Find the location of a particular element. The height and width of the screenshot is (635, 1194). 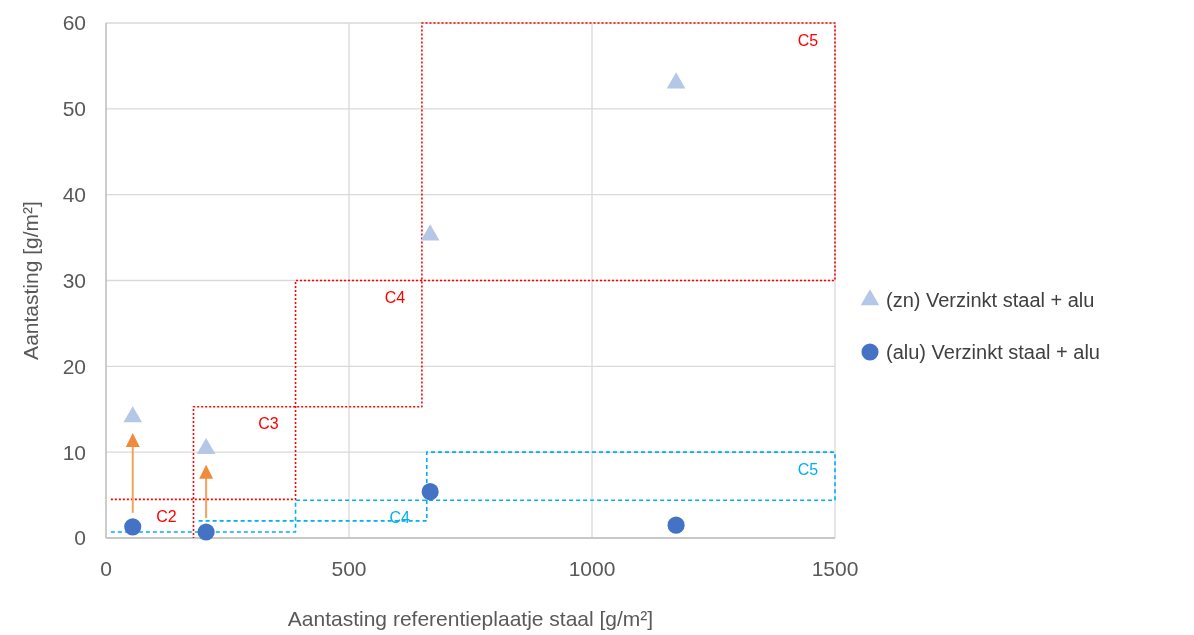

y-tick-label: 50 is located at coordinates (74, 109).